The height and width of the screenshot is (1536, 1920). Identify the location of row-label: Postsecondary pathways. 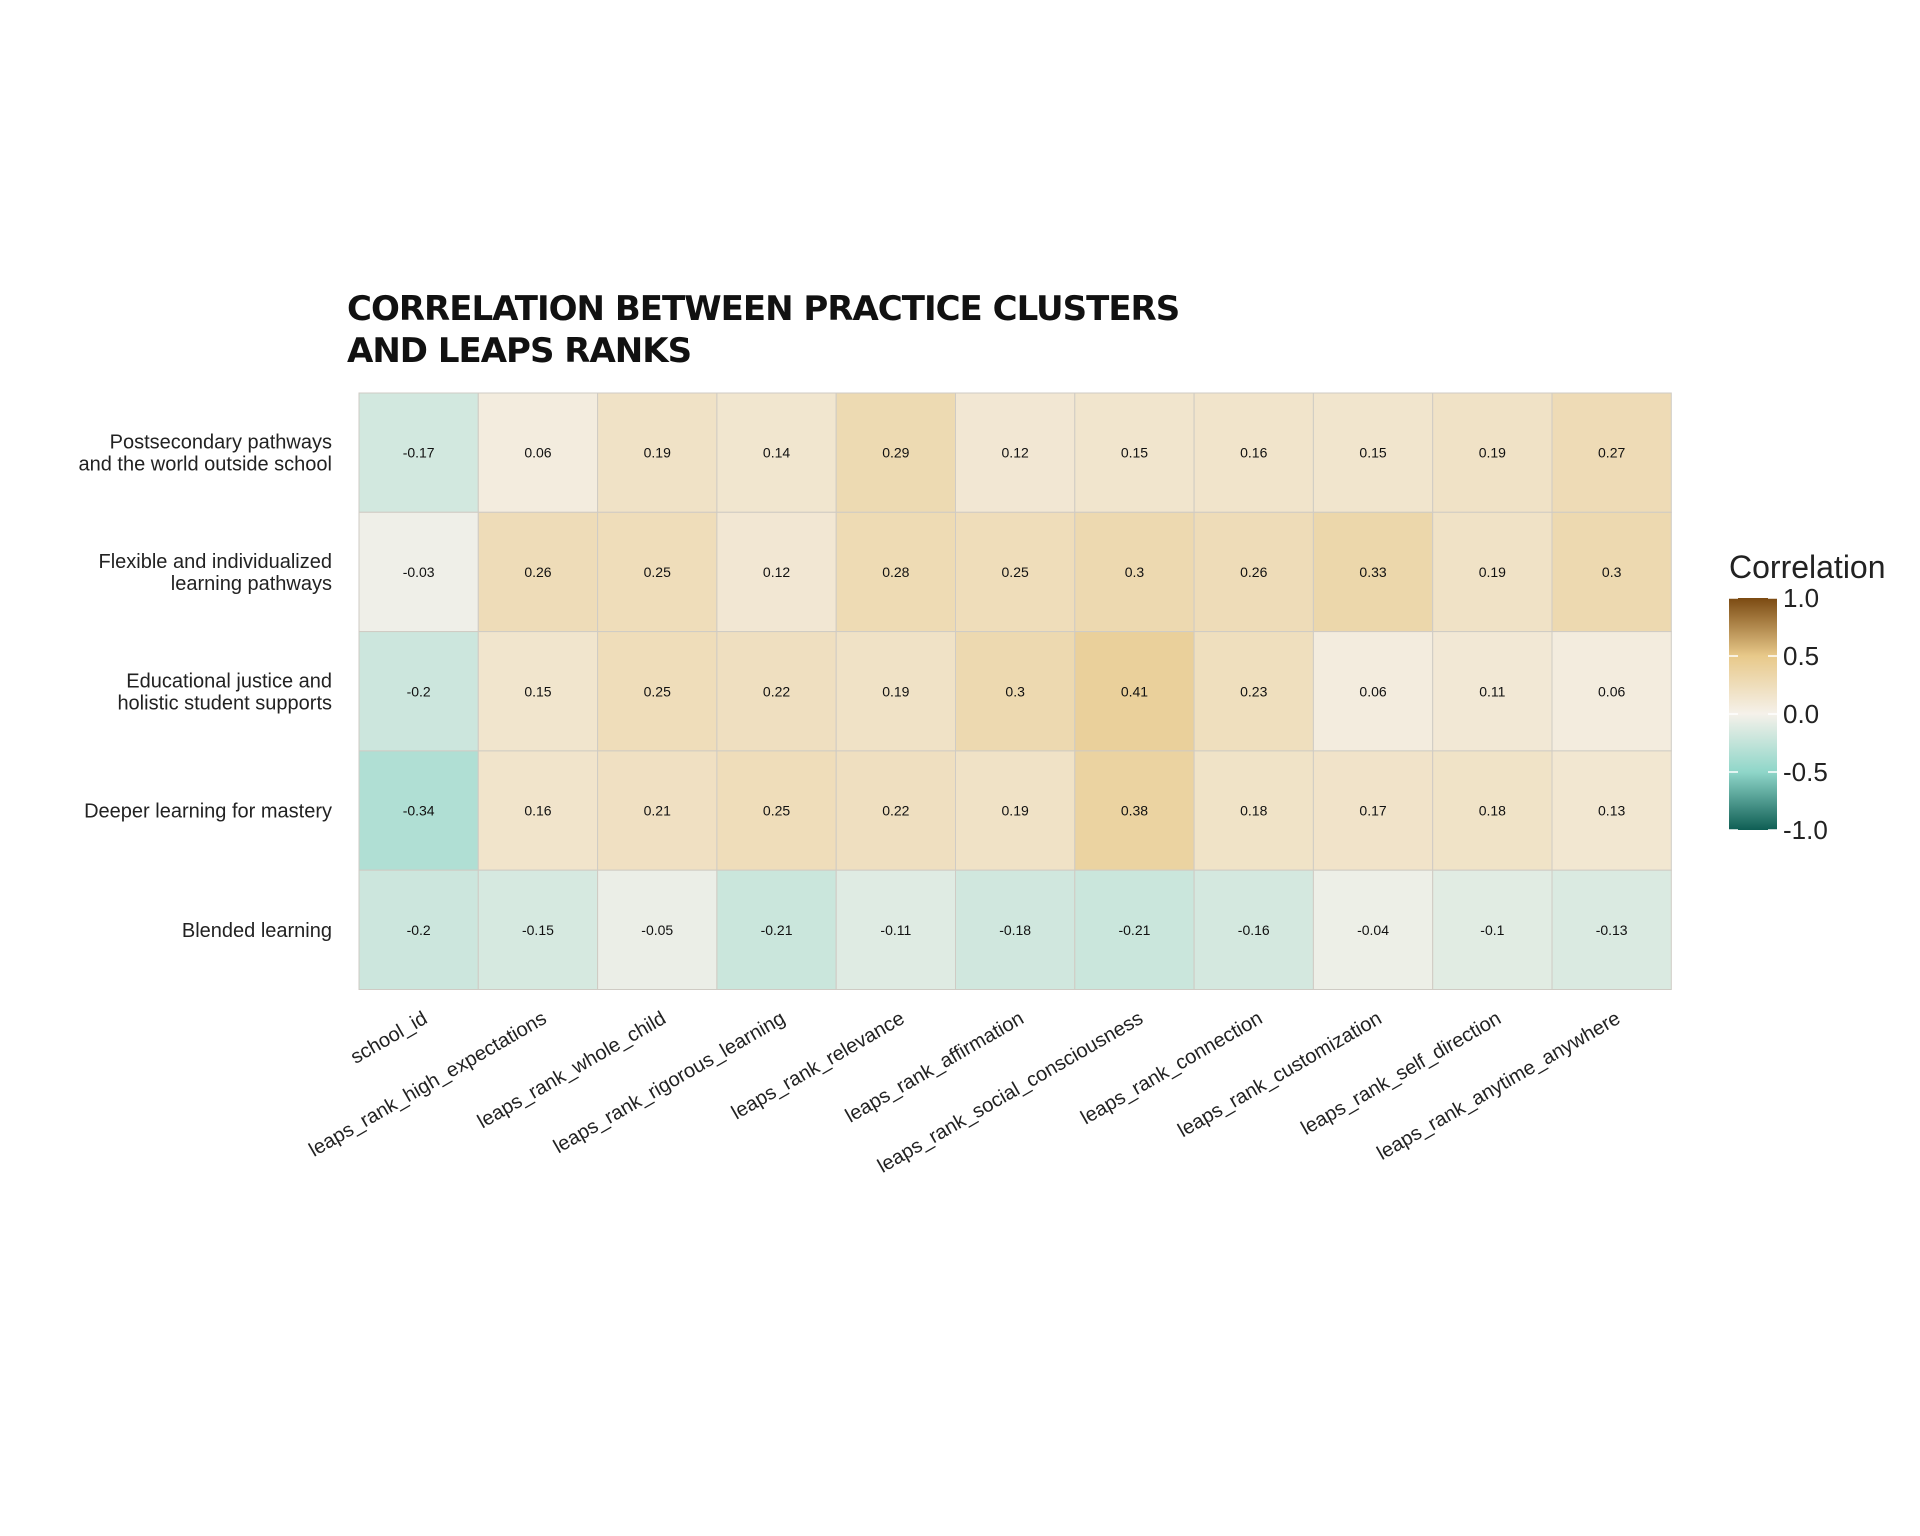
(221, 443).